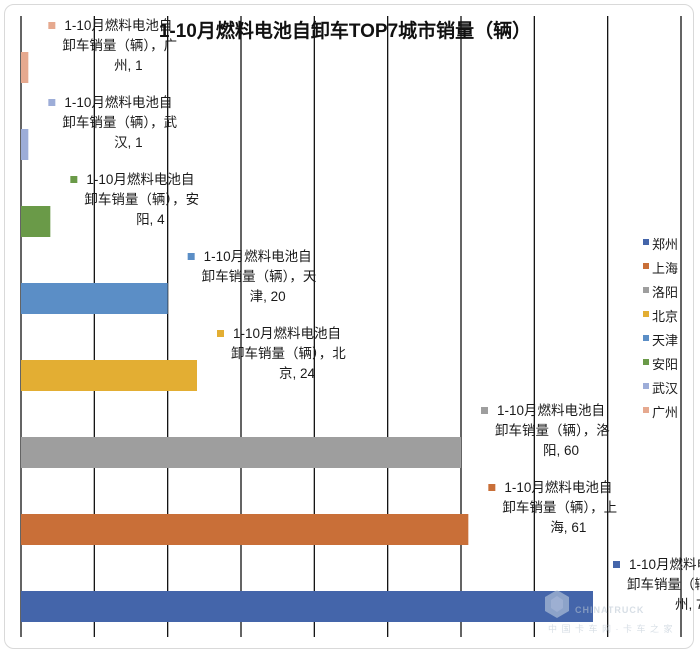 The image size is (700, 655). What do you see at coordinates (141, 199) in the screenshot?
I see `data-label-line: 卸车销量（辆），安` at bounding box center [141, 199].